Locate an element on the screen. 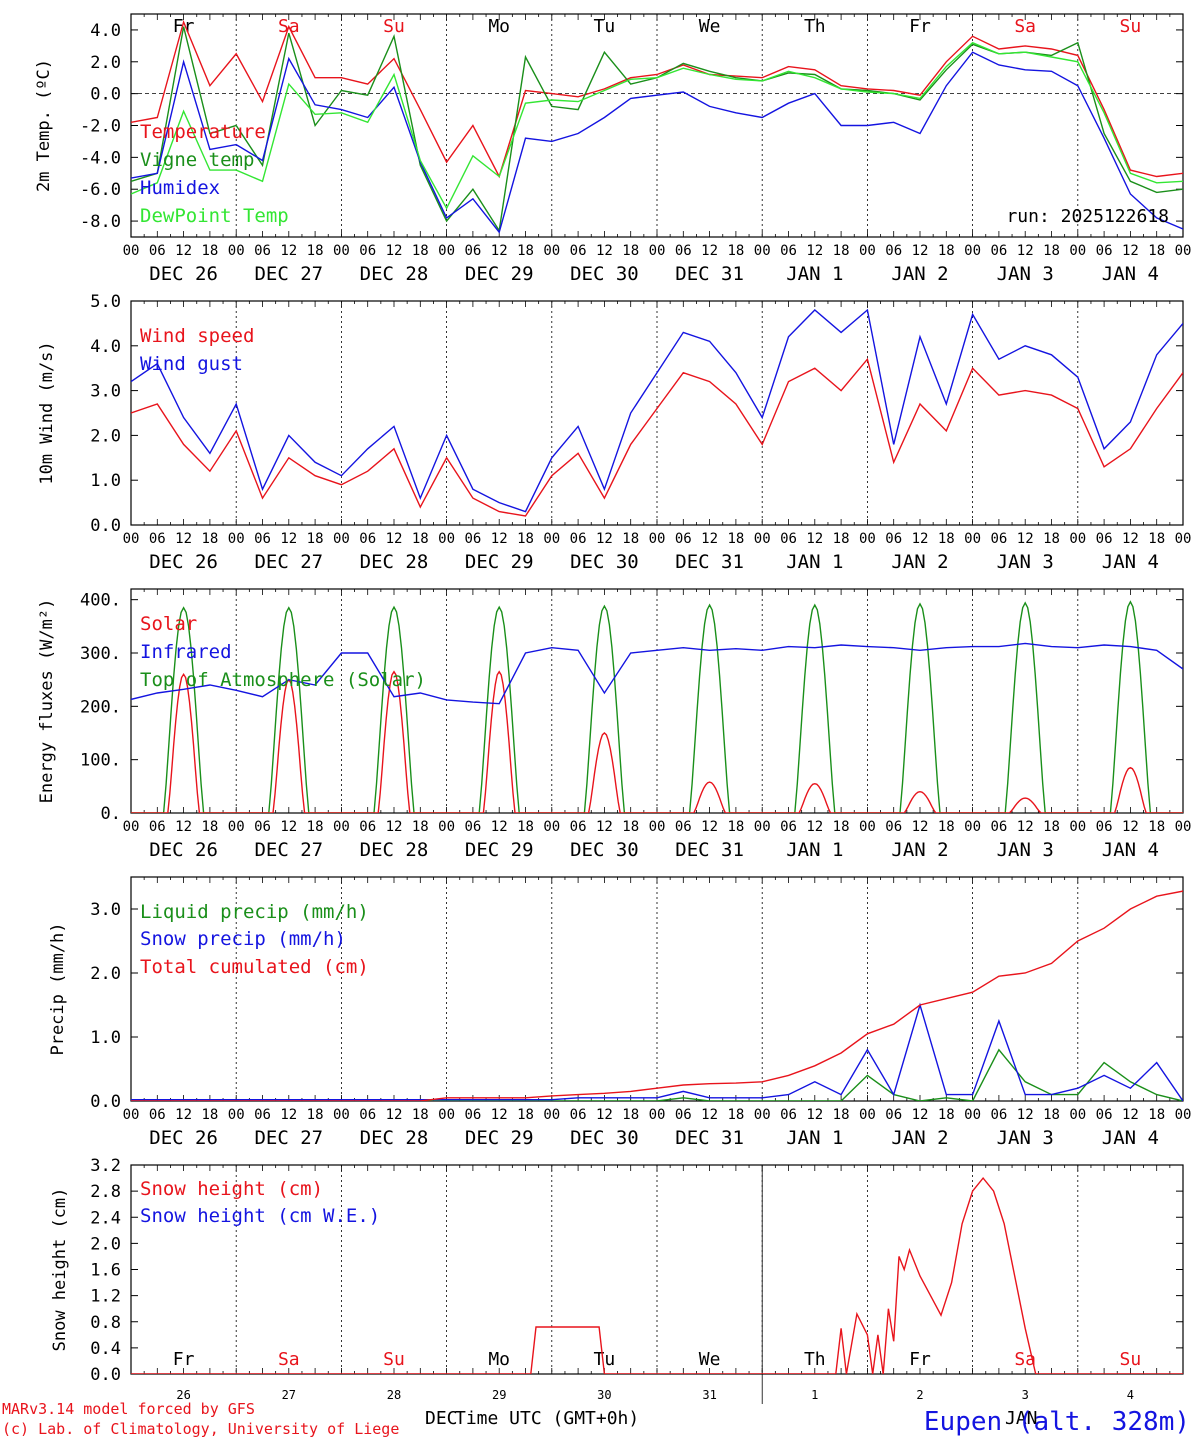 The height and width of the screenshot is (1445, 1194). y-tick-label: 1.2 is located at coordinates (105, 1297).